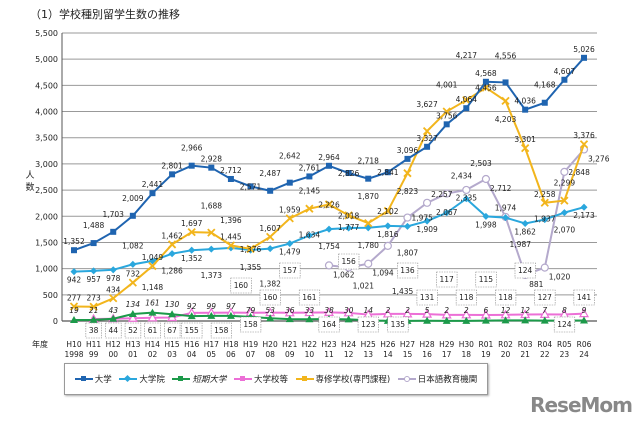 The width and height of the screenshot is (640, 423). What do you see at coordinates (290, 209) in the screenshot?
I see `data-label: 1,959` at bounding box center [290, 209].